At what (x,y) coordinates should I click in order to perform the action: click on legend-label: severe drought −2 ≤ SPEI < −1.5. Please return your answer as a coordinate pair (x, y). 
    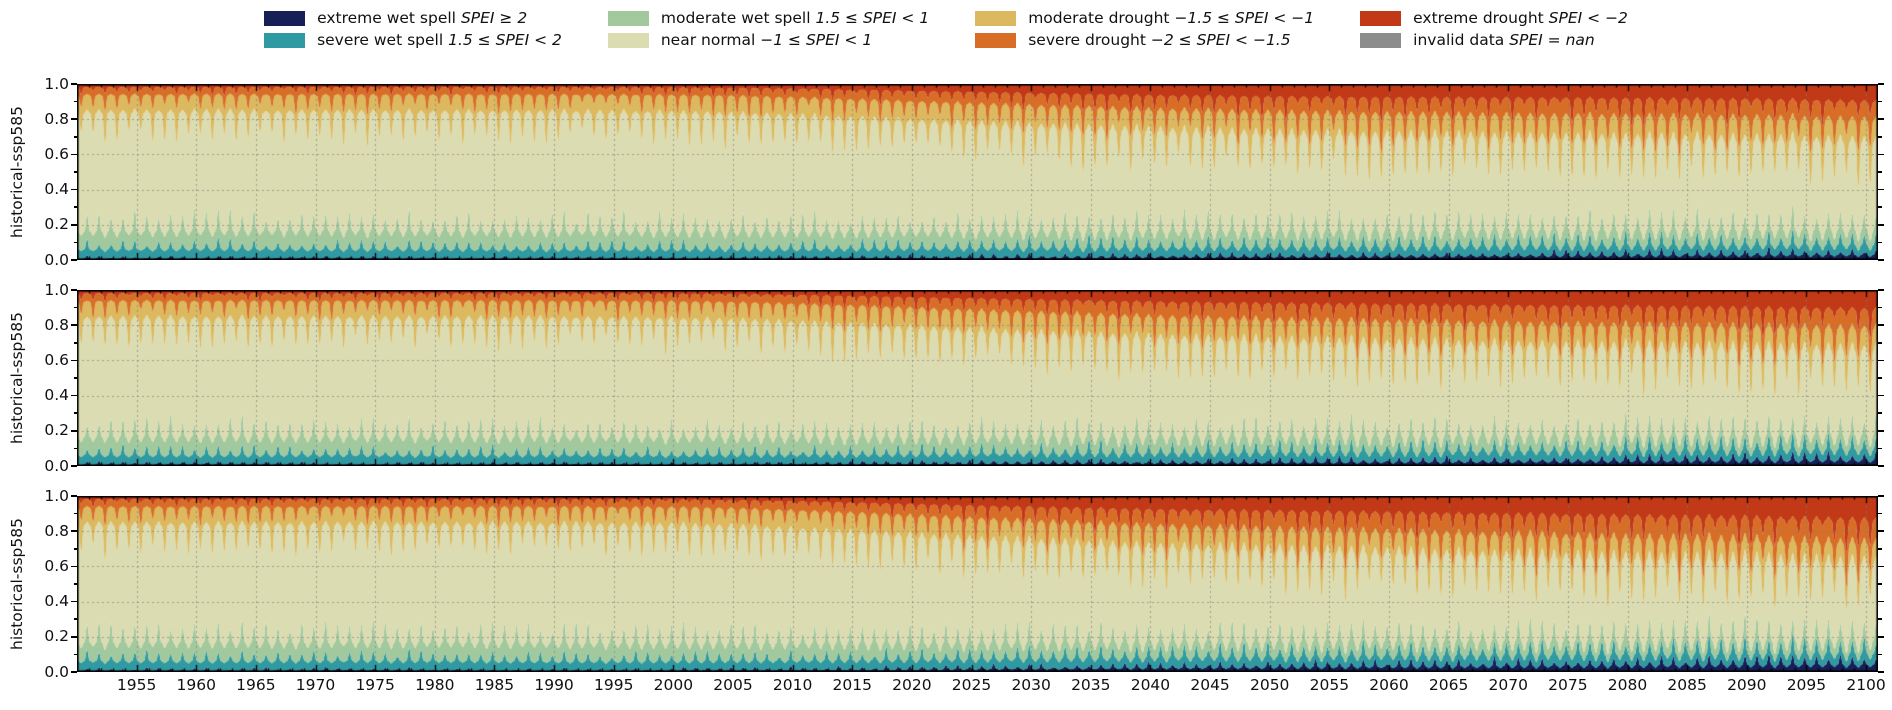
    Looking at the image, I should click on (1159, 40).